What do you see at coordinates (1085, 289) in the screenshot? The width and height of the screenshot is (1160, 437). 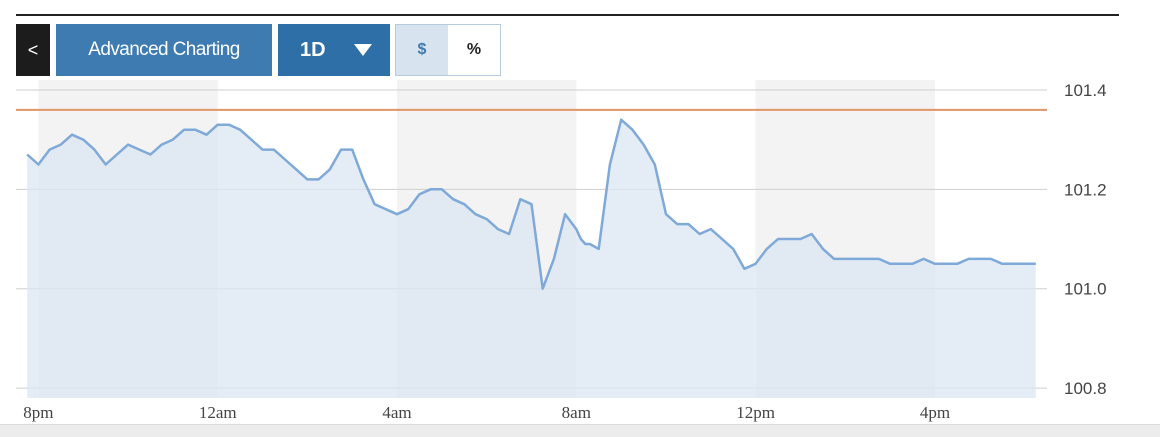 I see `y-tick-label: 101.0` at bounding box center [1085, 289].